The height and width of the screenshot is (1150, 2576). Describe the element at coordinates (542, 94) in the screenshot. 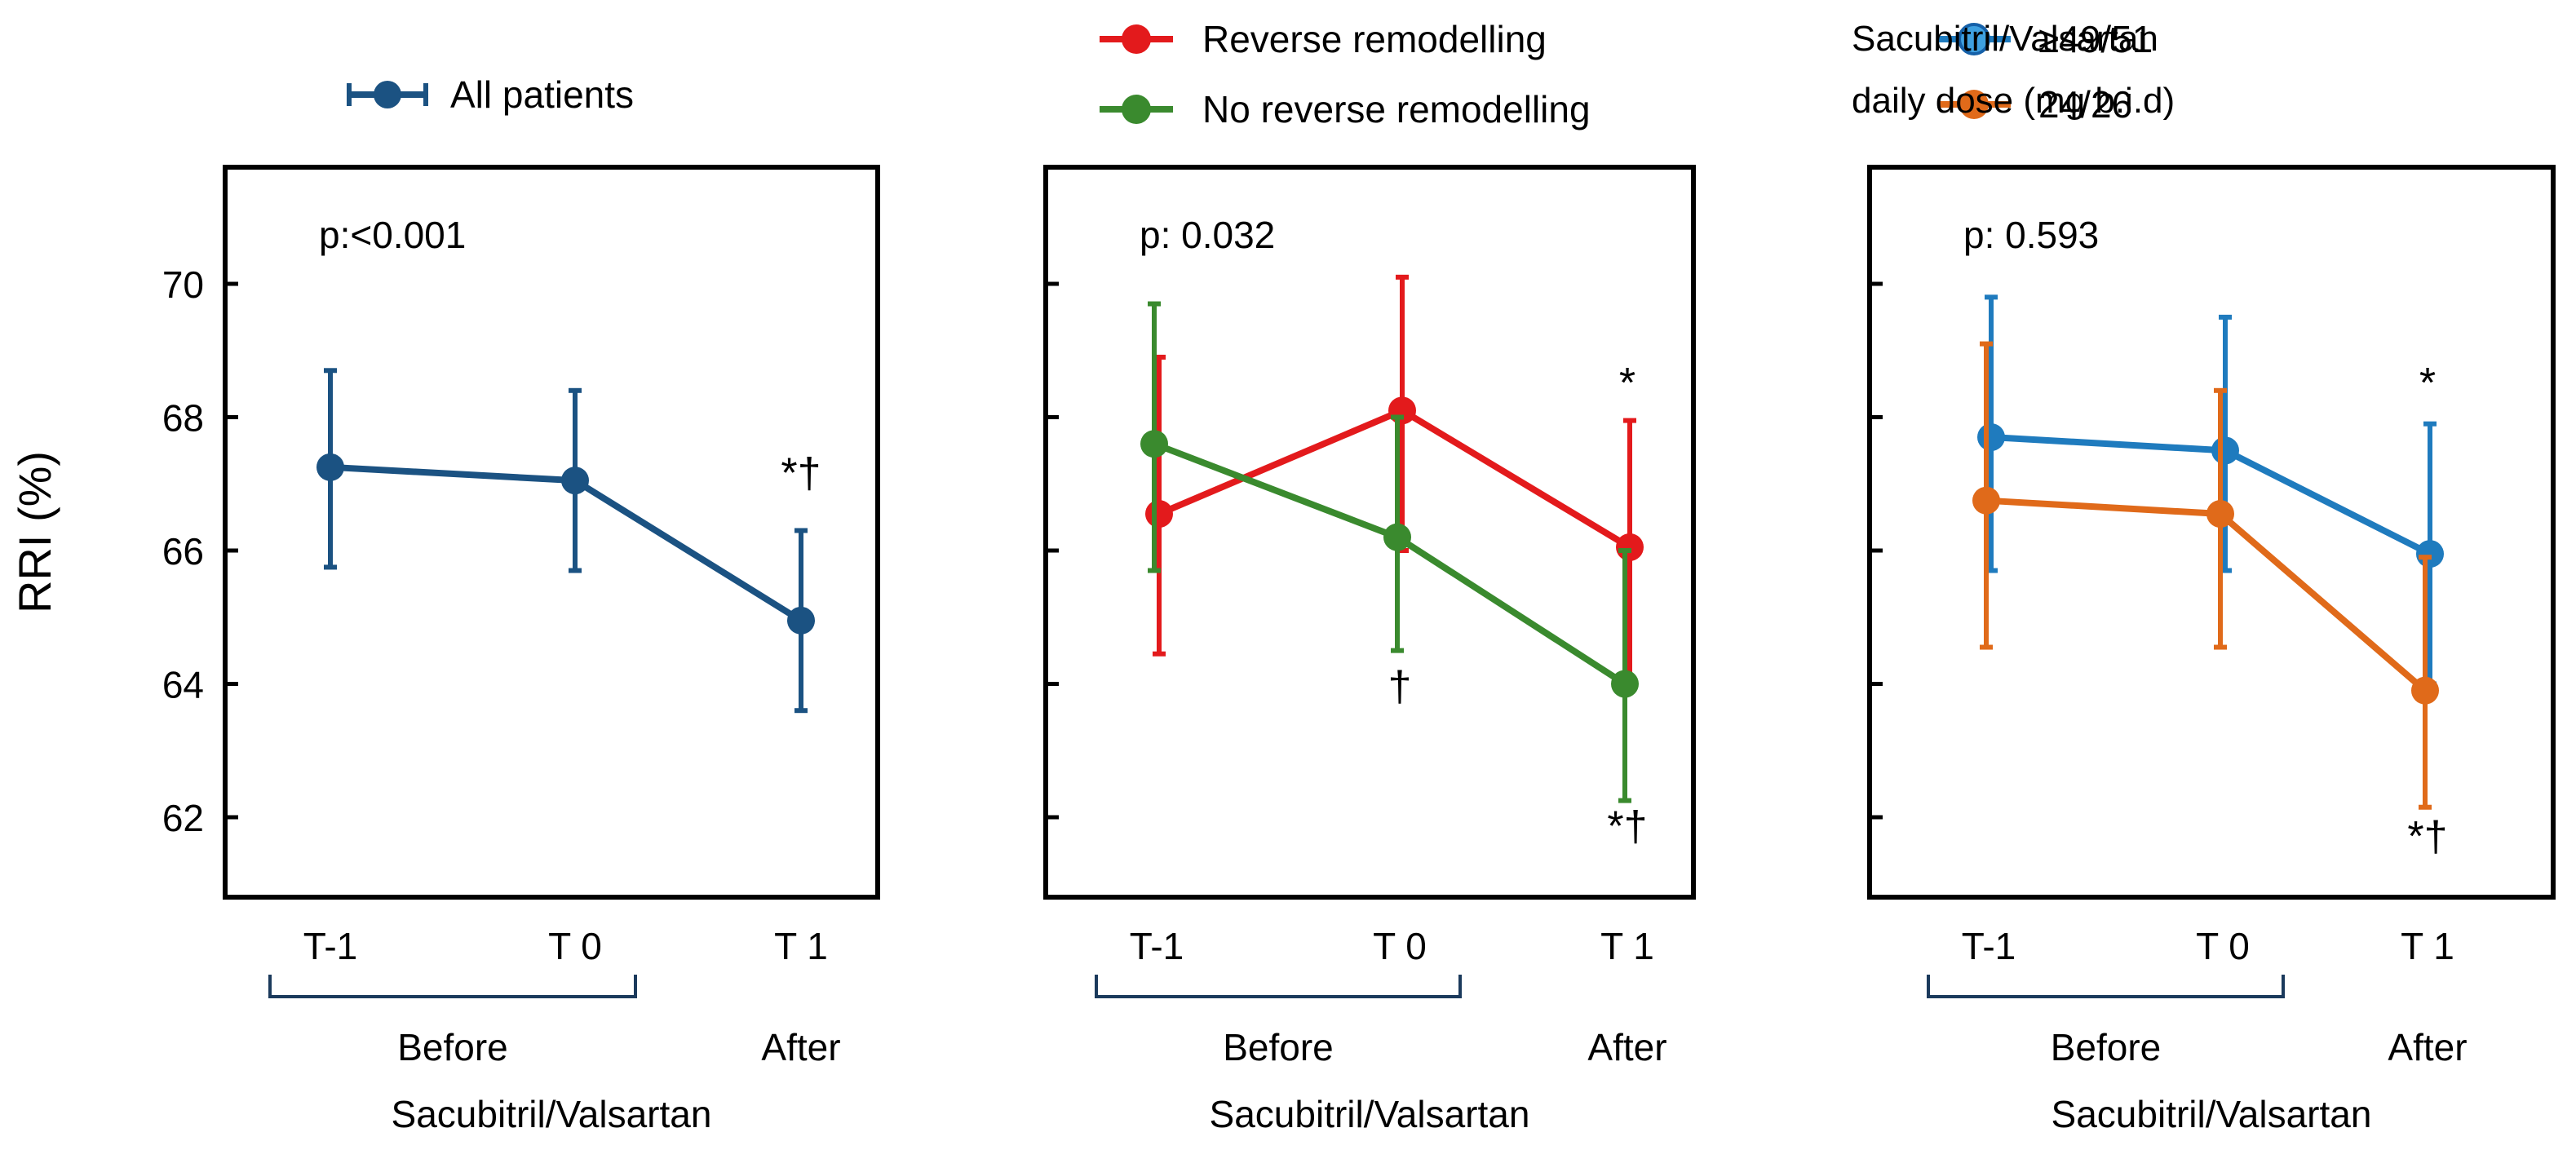

I see `legend-label: All patients` at that location.